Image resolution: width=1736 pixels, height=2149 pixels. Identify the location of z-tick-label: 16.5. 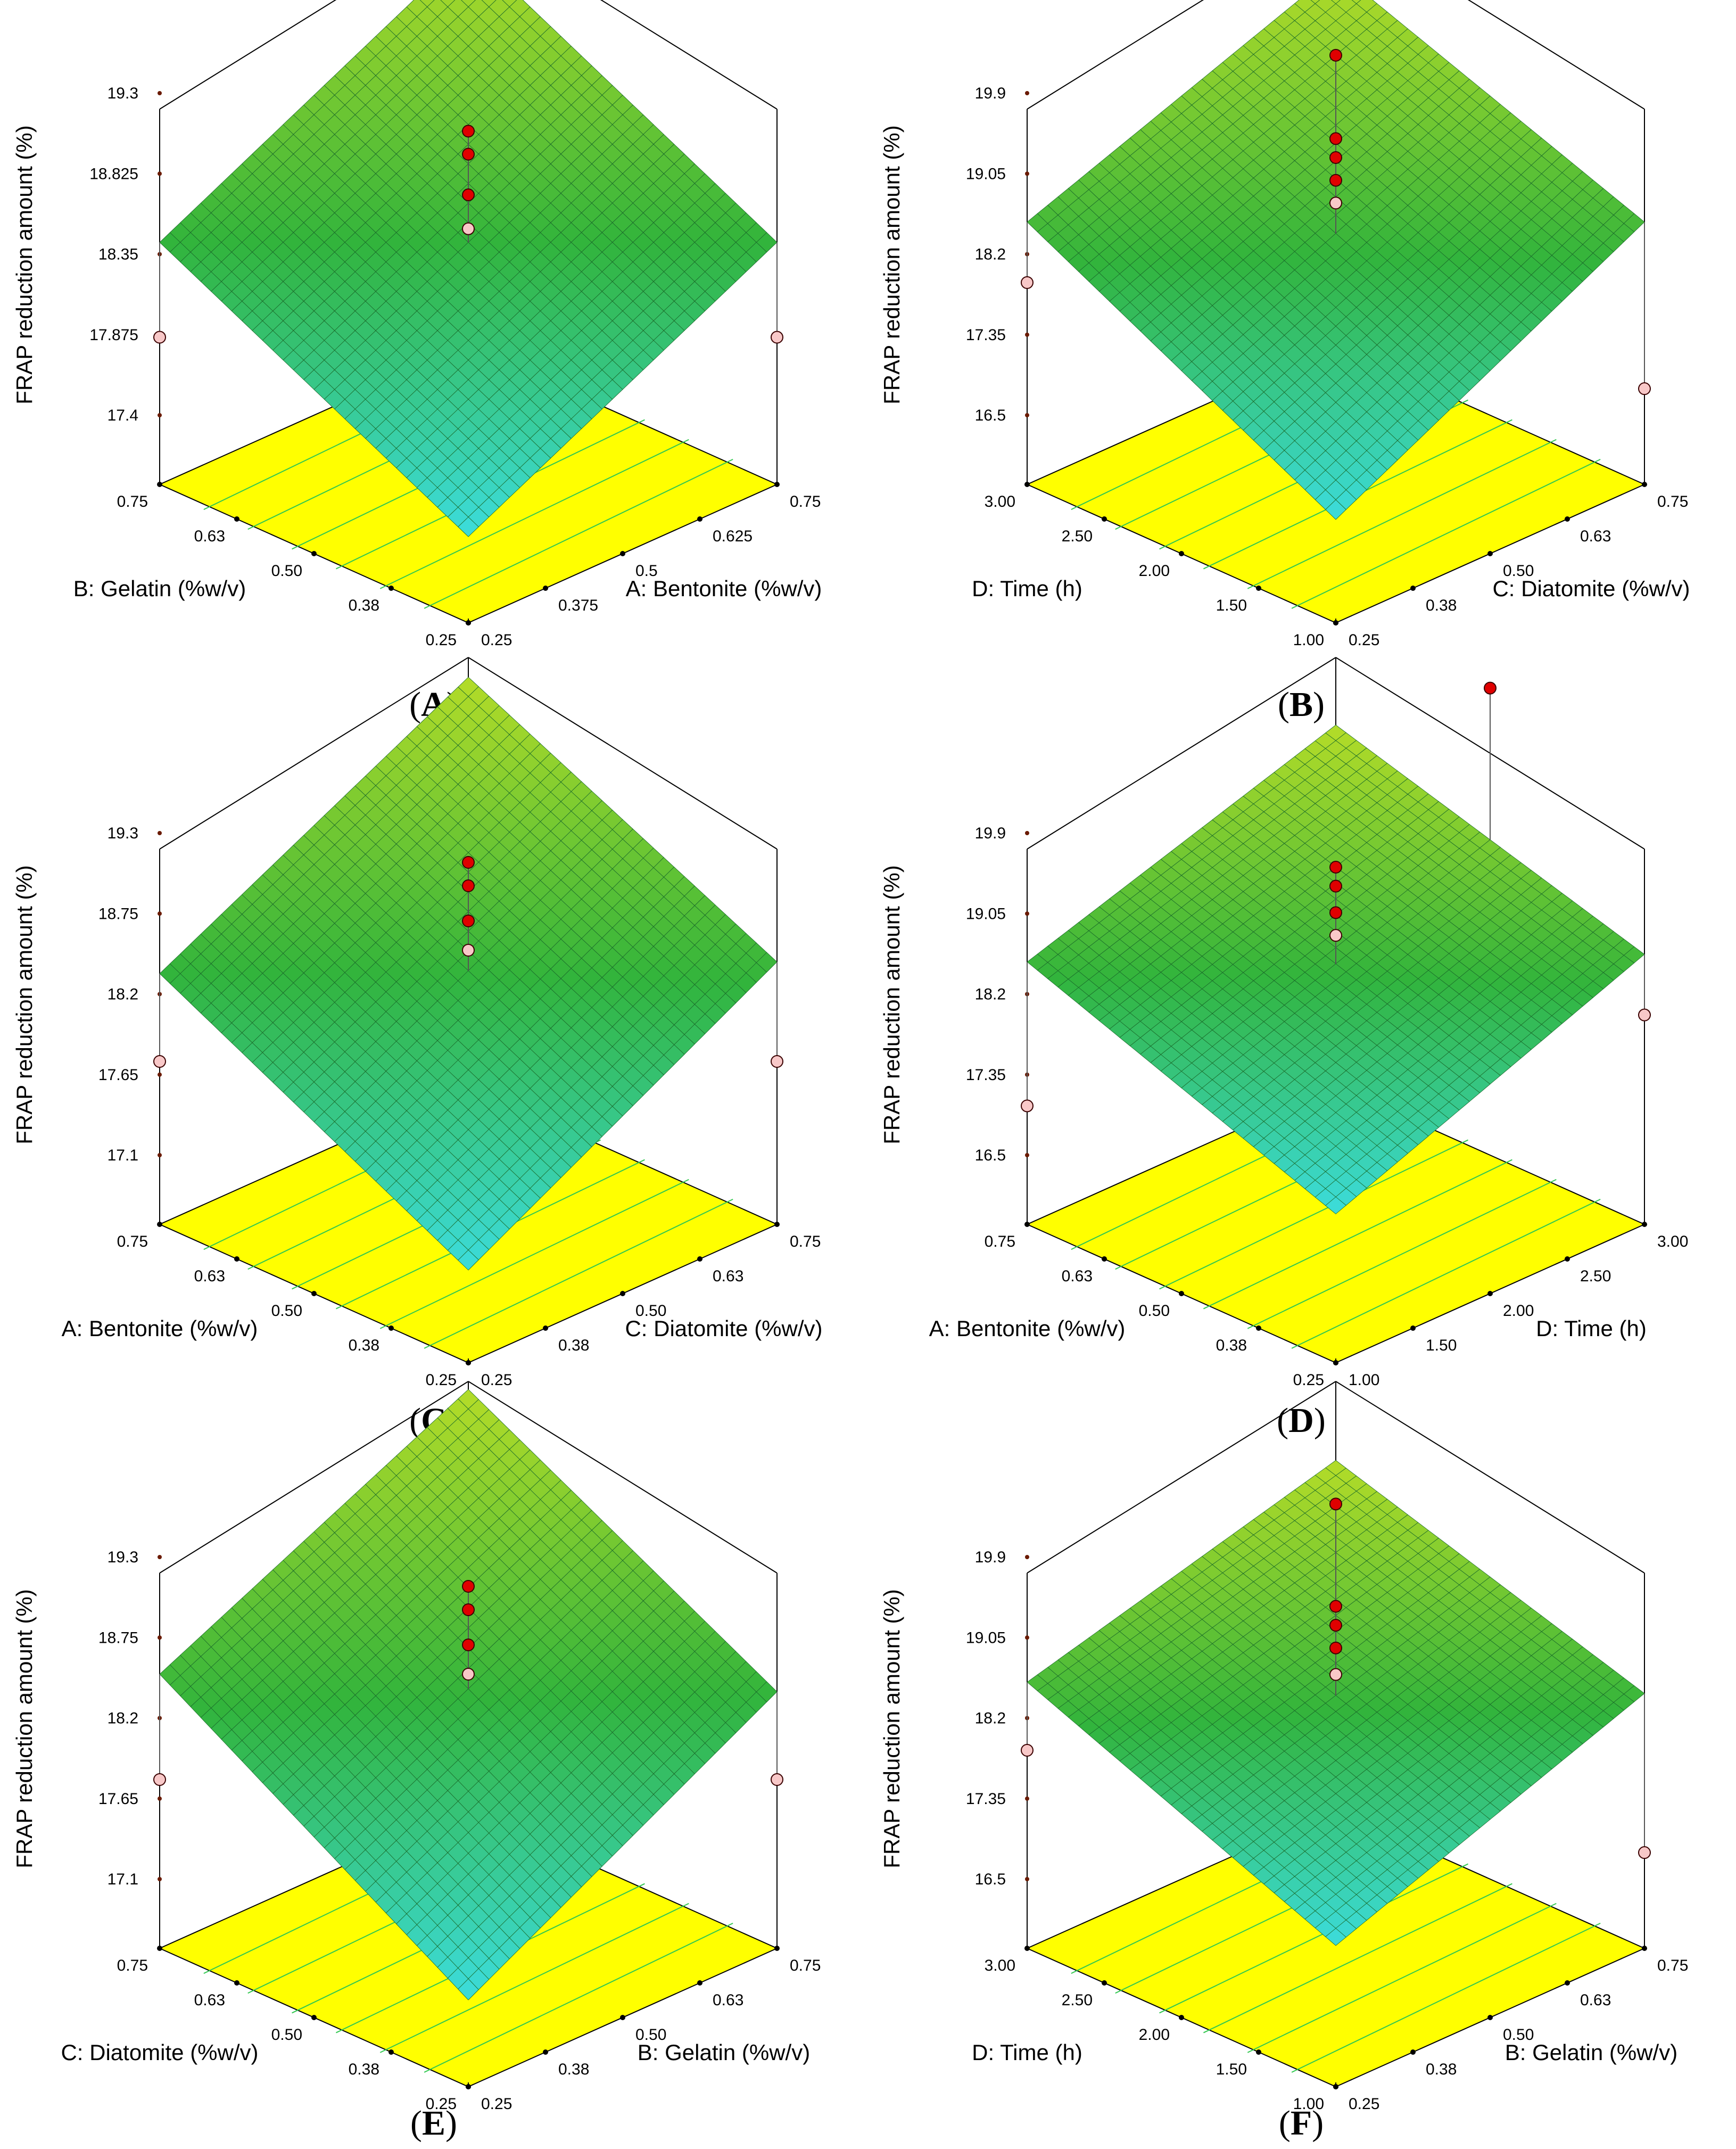
(991, 415).